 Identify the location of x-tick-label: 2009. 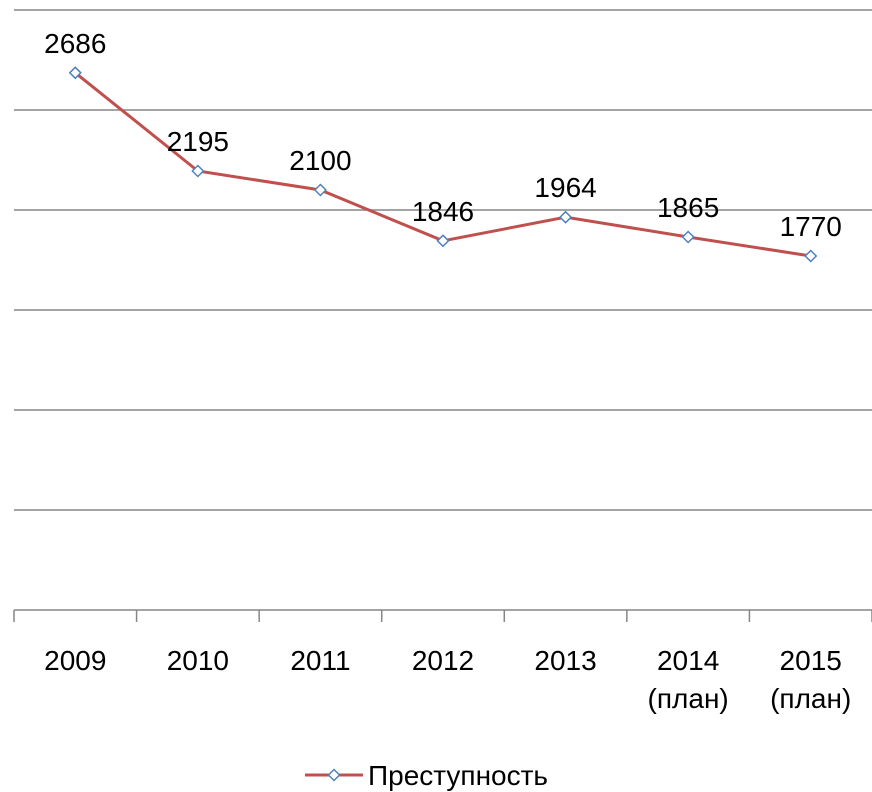
(75, 660).